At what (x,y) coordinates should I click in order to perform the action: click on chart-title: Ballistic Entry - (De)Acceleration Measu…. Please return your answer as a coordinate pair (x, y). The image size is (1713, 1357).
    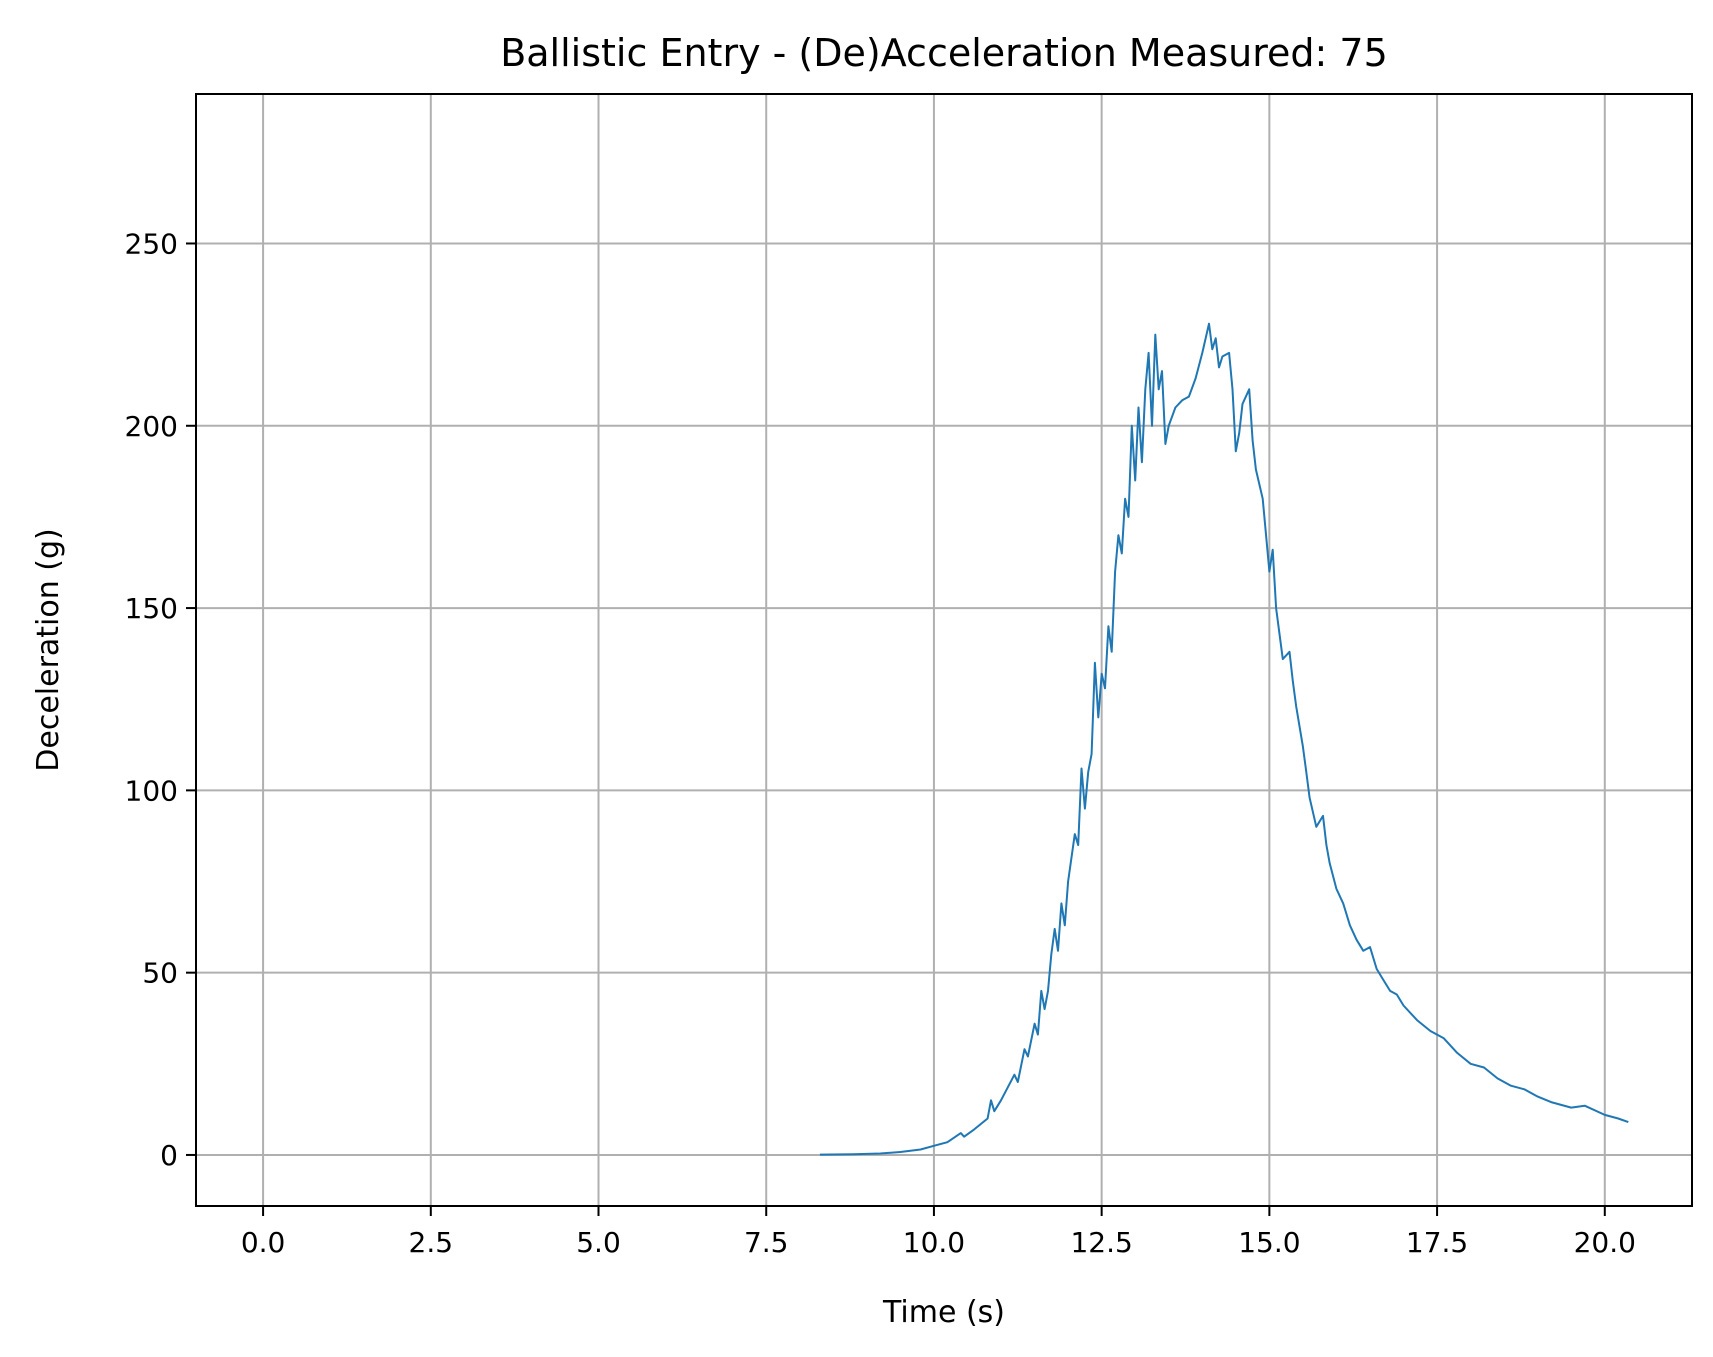
    Looking at the image, I should click on (944, 53).